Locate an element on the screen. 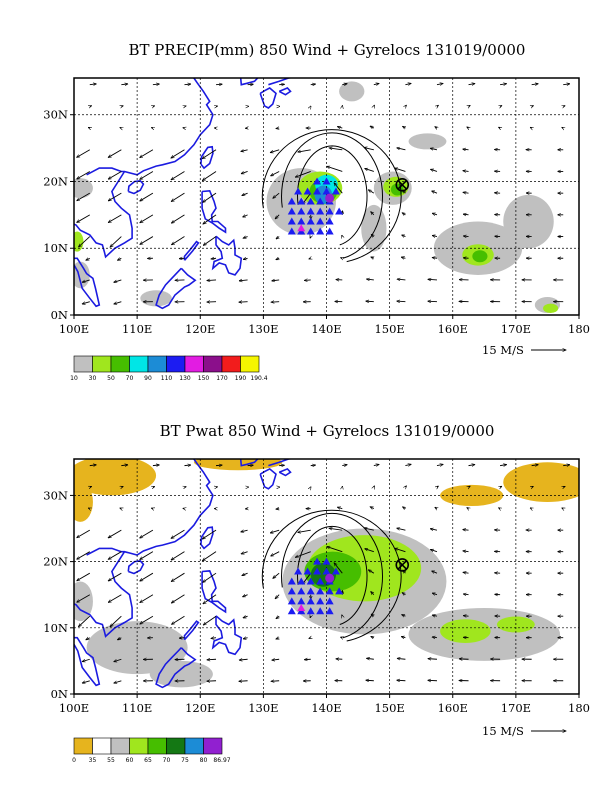  colorbar-label: 50 is located at coordinates (111, 378).